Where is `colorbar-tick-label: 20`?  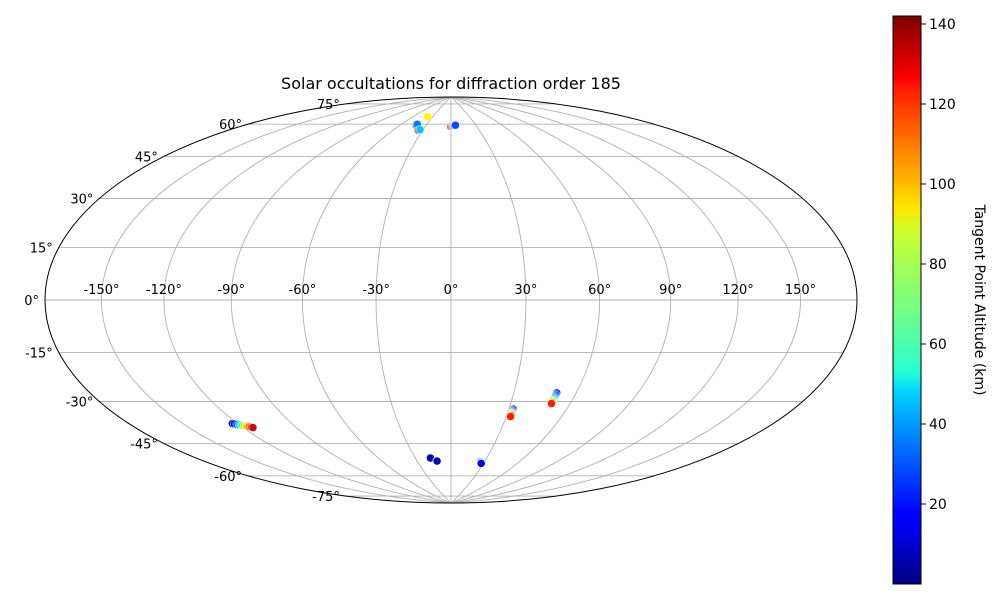
colorbar-tick-label: 20 is located at coordinates (938, 505).